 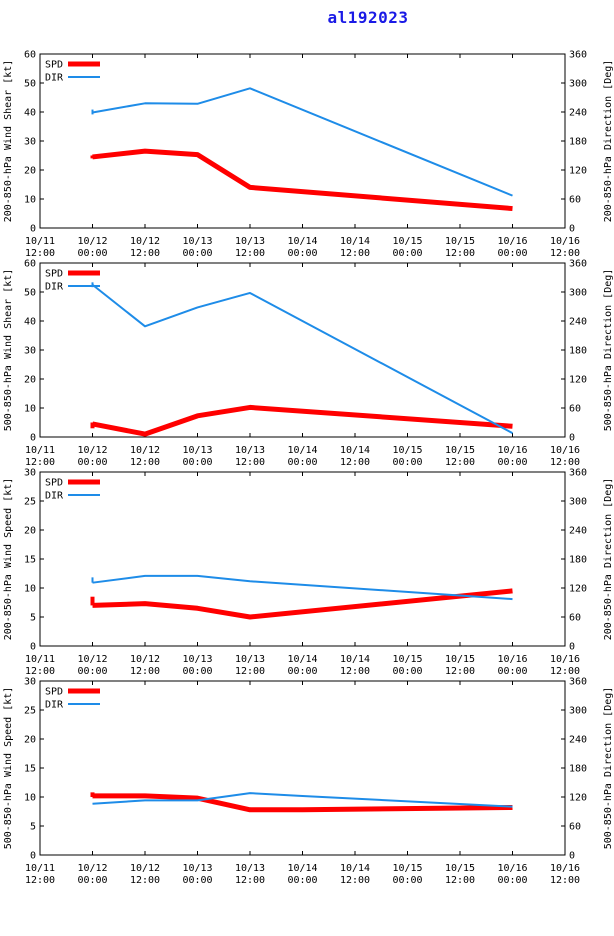 I want to click on y-tick-label-left: 25, so click(x=30, y=502).